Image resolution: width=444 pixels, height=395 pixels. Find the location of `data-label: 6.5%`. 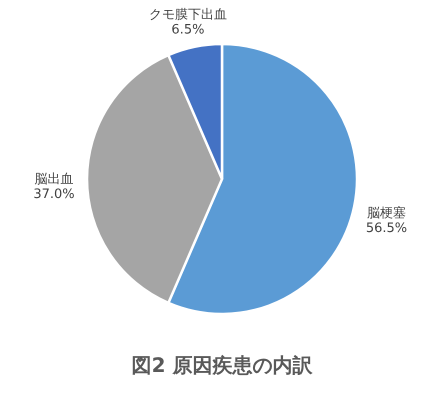

data-label: 6.5% is located at coordinates (187, 30).